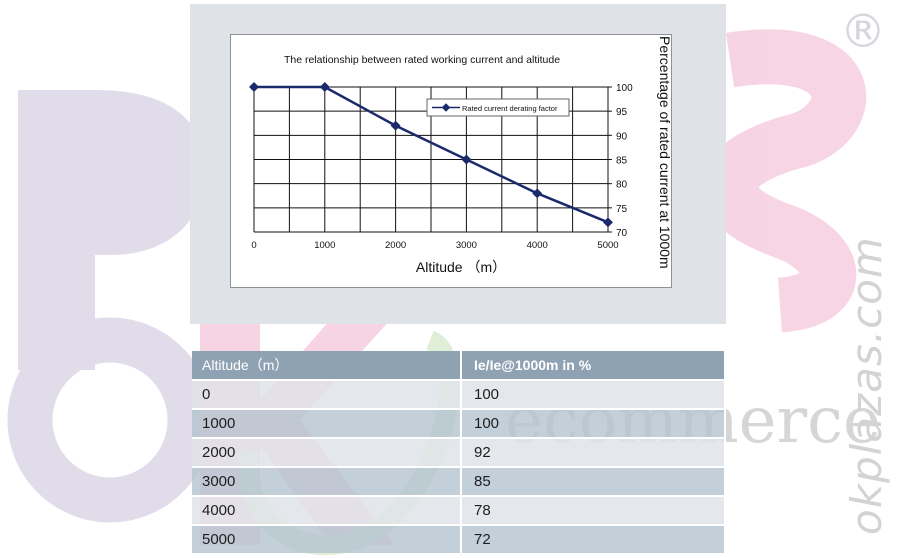 This screenshot has width=900, height=558. What do you see at coordinates (863, 31) in the screenshot?
I see `registered-mark: ®` at bounding box center [863, 31].